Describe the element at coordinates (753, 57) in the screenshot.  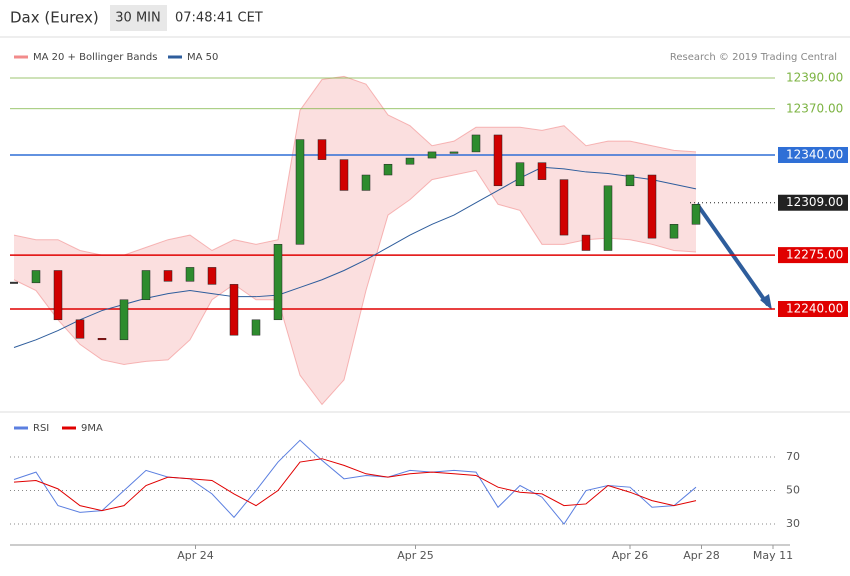
I see `credit: Research © 2019 Trading Central` at that location.